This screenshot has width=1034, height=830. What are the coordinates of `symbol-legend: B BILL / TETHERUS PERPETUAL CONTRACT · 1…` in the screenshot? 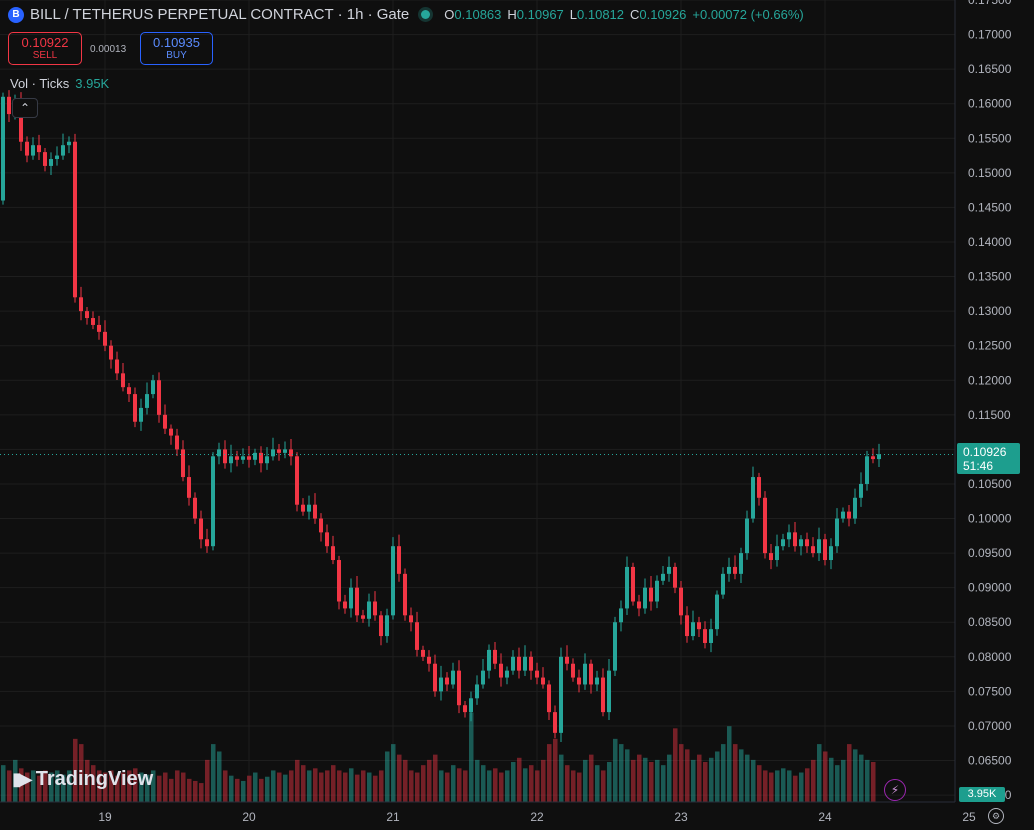 It's located at (406, 14).